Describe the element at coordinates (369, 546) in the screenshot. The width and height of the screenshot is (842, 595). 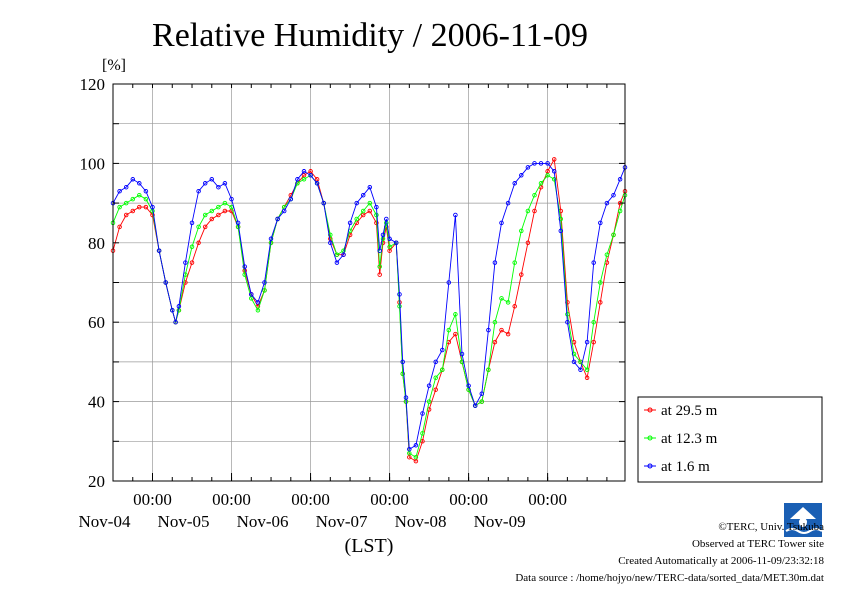
I see `x-axis-label: (LST)` at that location.